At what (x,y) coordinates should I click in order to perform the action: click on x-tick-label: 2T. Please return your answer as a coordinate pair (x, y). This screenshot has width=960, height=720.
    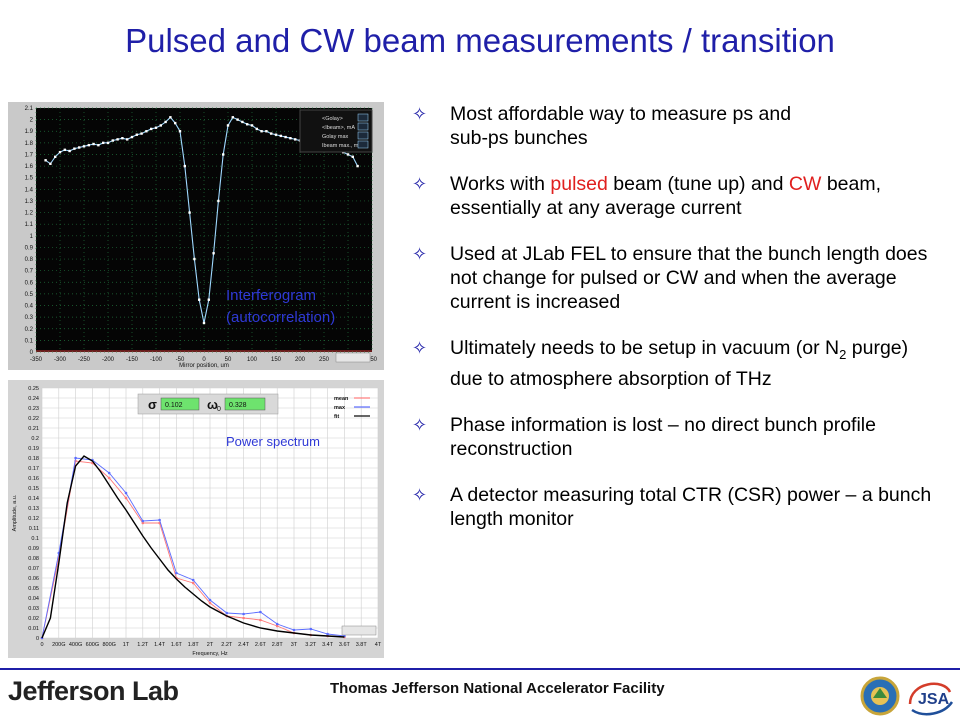
    Looking at the image, I should click on (210, 645).